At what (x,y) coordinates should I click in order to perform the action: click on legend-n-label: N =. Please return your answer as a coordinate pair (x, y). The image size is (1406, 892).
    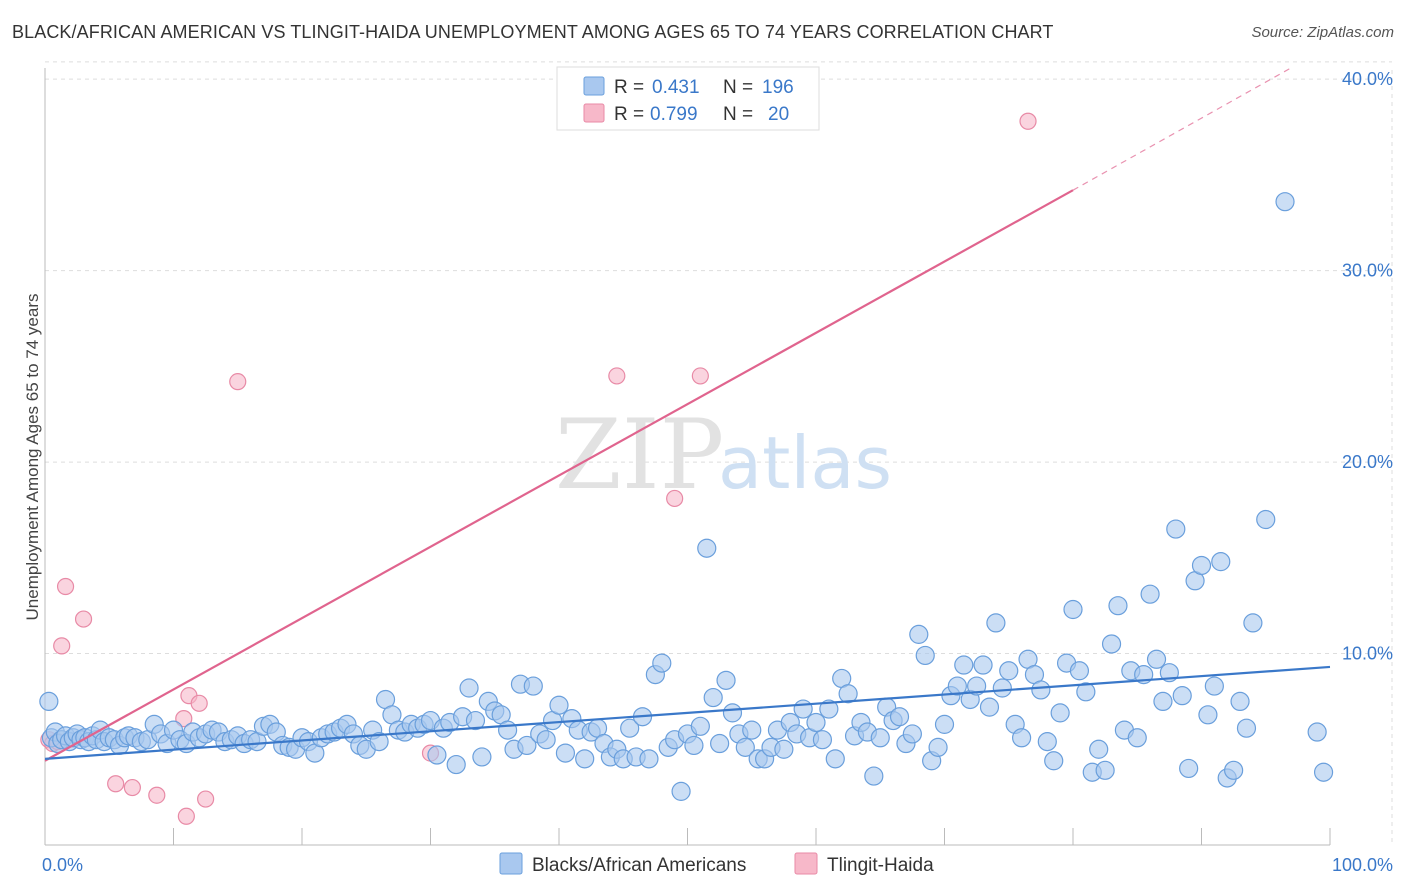
    Looking at the image, I should click on (738, 114).